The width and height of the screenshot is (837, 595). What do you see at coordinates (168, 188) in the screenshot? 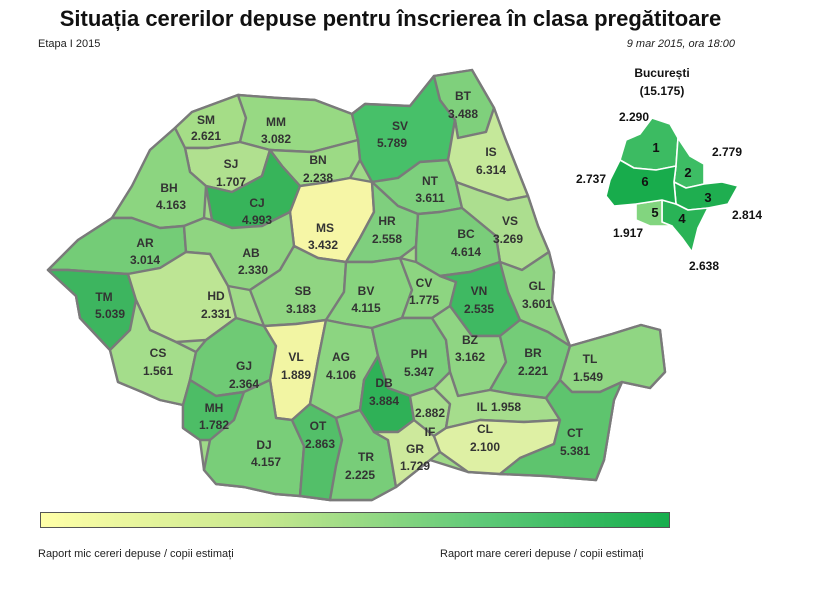
I see `label-BH-code: BH` at bounding box center [168, 188].